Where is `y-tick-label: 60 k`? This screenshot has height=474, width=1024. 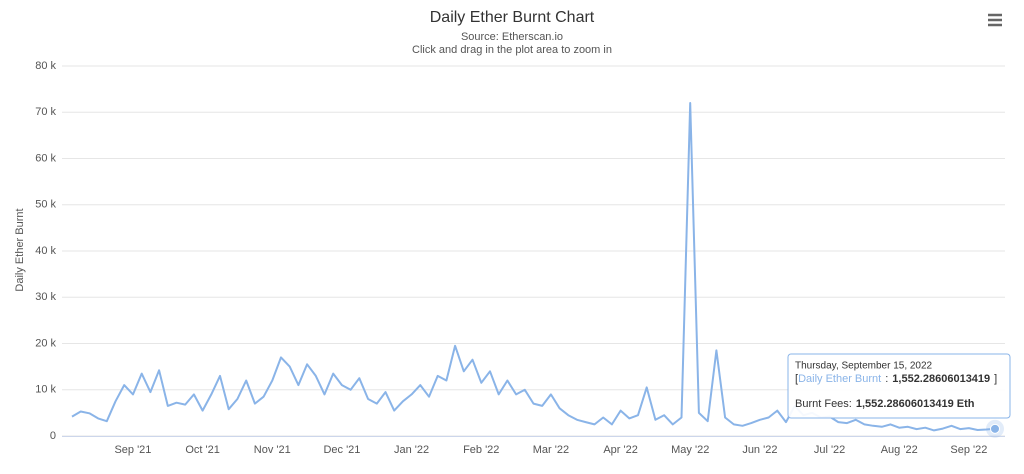 y-tick-label: 60 k is located at coordinates (45, 158).